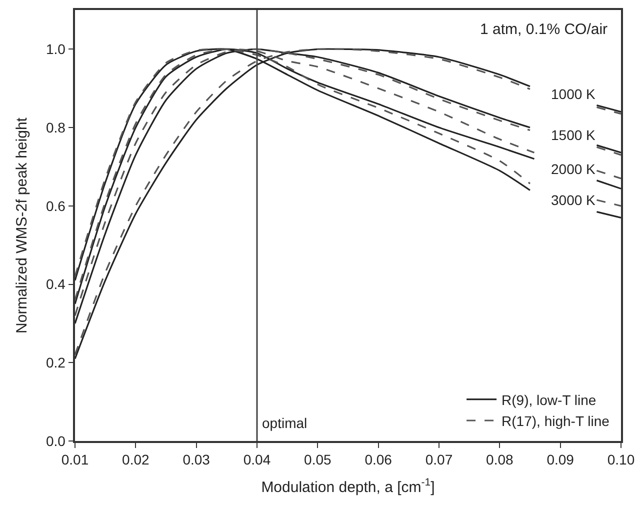 The image size is (643, 506). I want to click on x-tick-label: 0.06, so click(378, 460).